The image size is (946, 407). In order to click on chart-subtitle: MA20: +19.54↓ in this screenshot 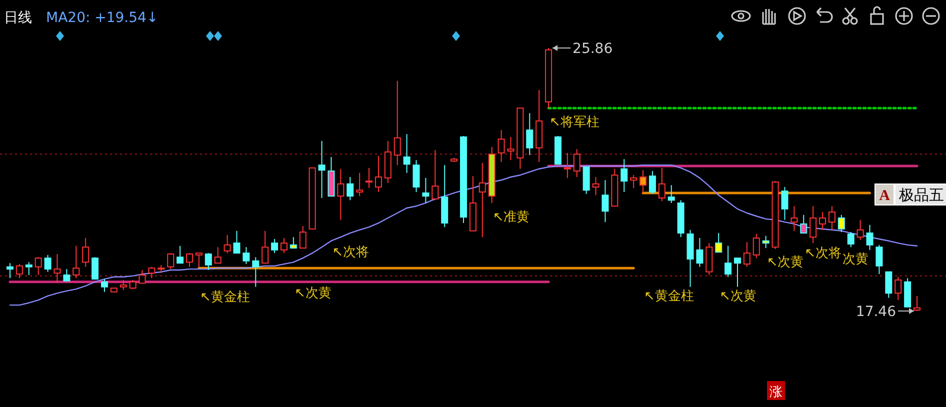, I will do `click(102, 18)`.